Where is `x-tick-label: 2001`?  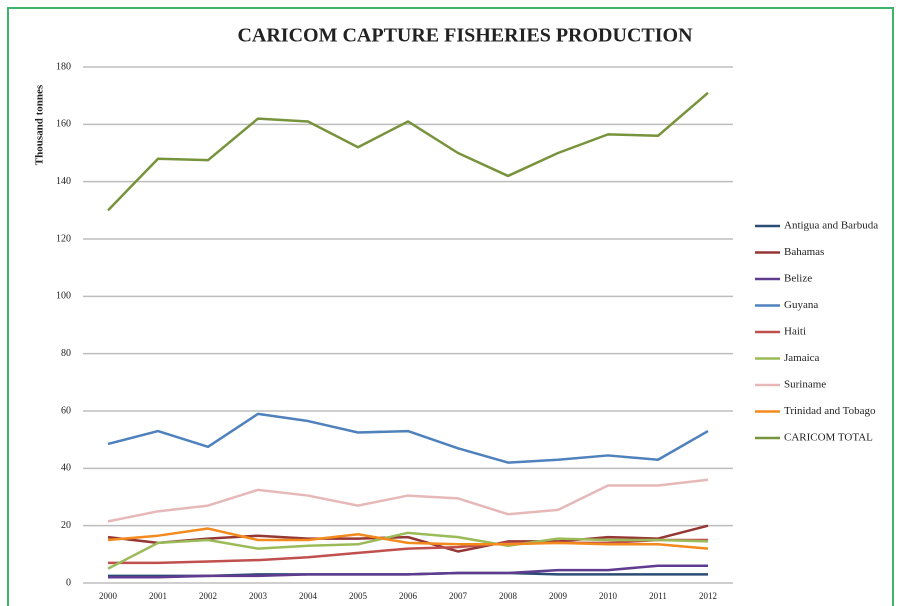 x-tick-label: 2001 is located at coordinates (158, 596).